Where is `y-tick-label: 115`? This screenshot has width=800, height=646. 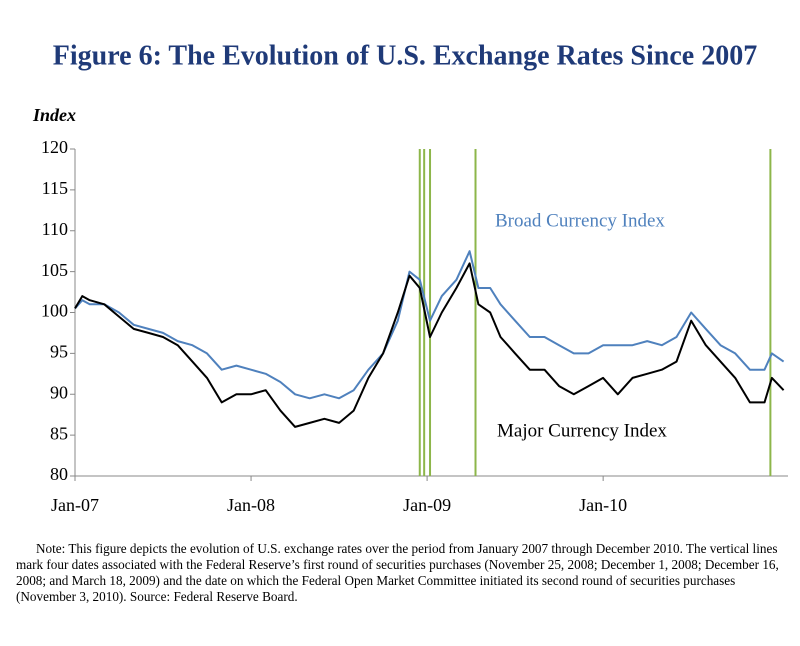 y-tick-label: 115 is located at coordinates (55, 188).